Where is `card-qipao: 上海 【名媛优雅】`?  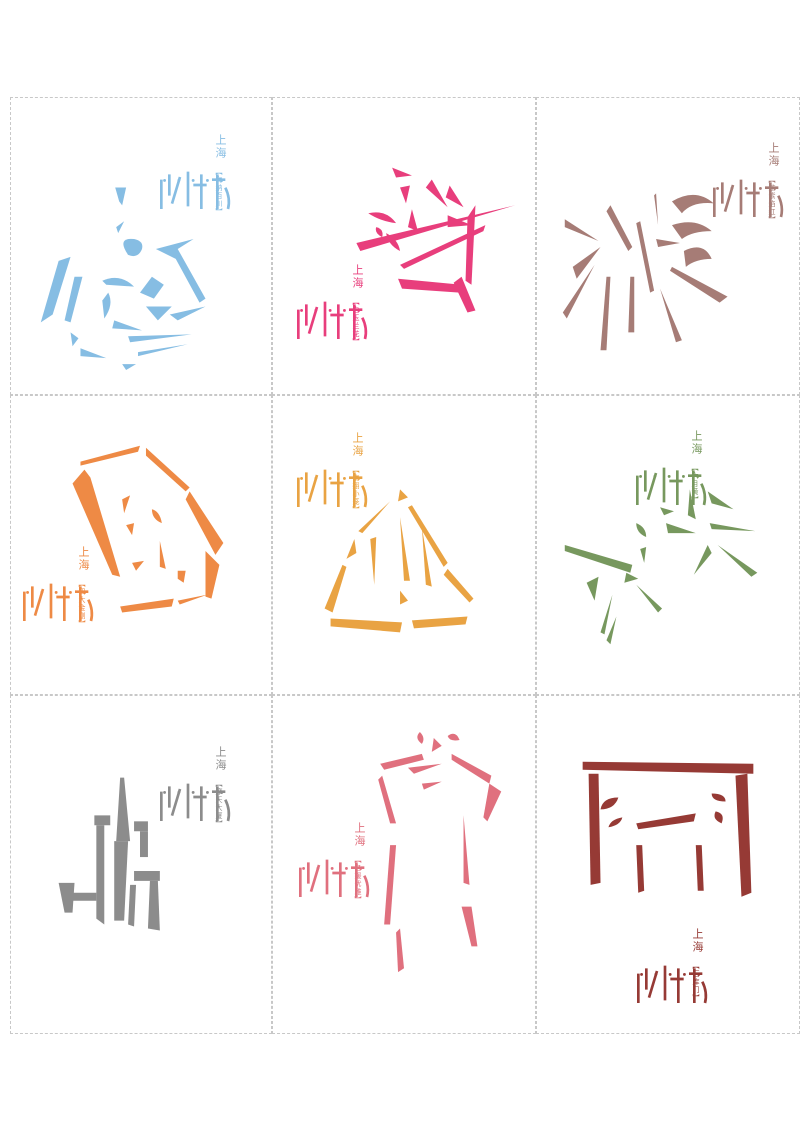
card-qipao: 上海 【名媛优雅】 is located at coordinates (404, 864).